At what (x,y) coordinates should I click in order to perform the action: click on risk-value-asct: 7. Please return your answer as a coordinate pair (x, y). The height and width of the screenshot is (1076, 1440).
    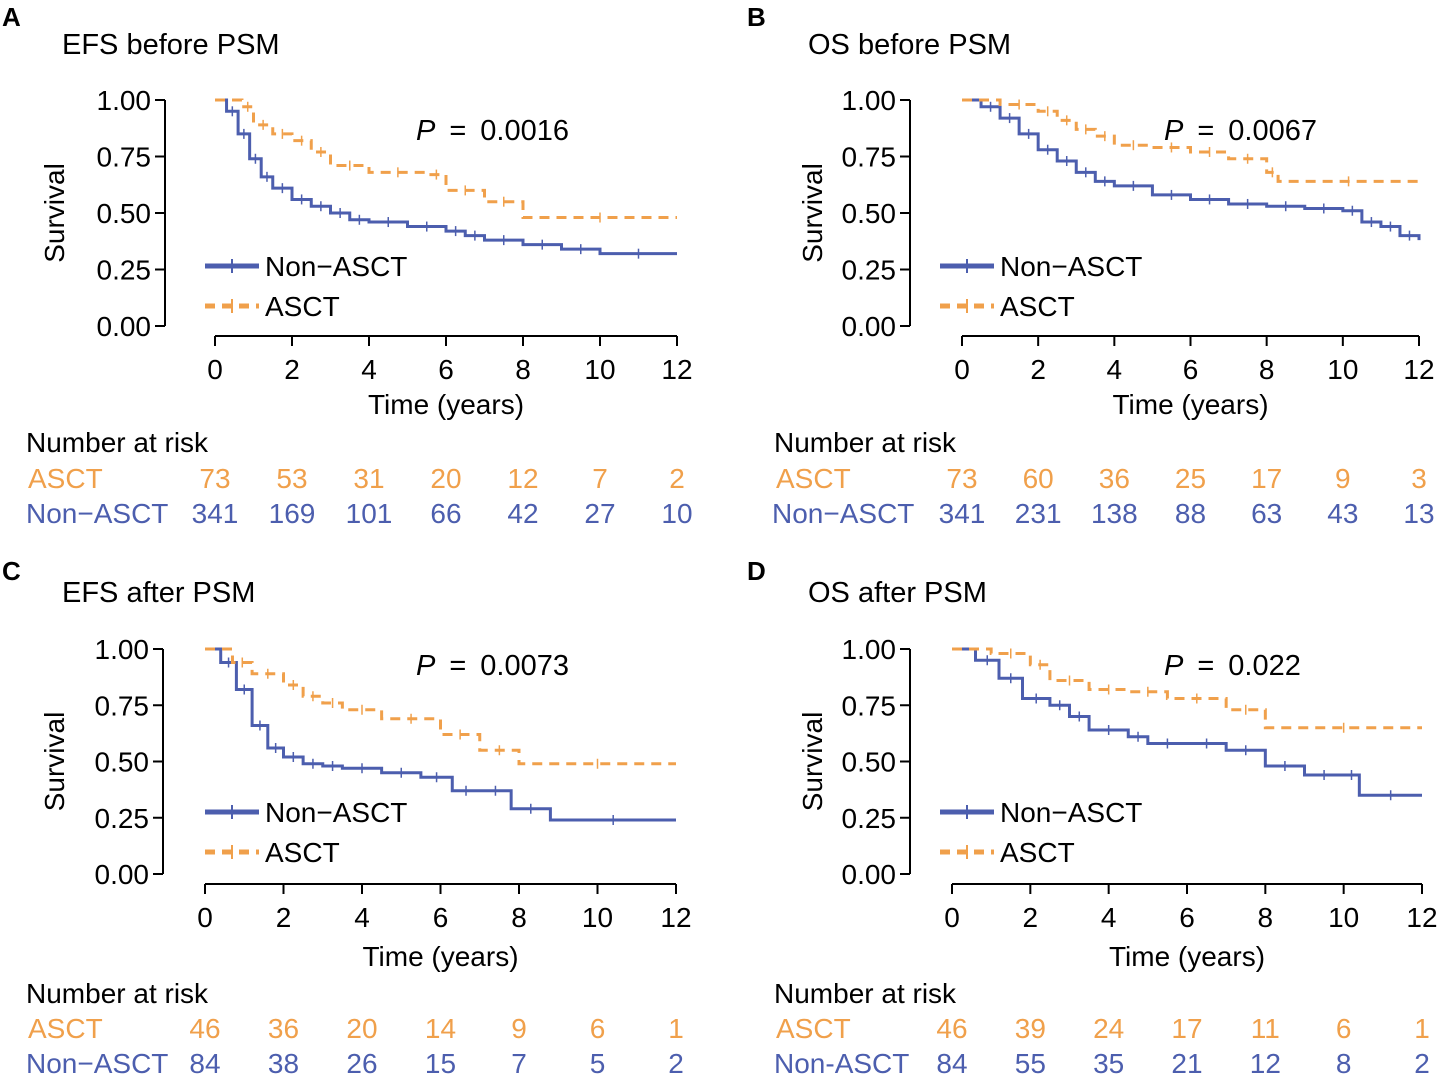
    Looking at the image, I should click on (600, 478).